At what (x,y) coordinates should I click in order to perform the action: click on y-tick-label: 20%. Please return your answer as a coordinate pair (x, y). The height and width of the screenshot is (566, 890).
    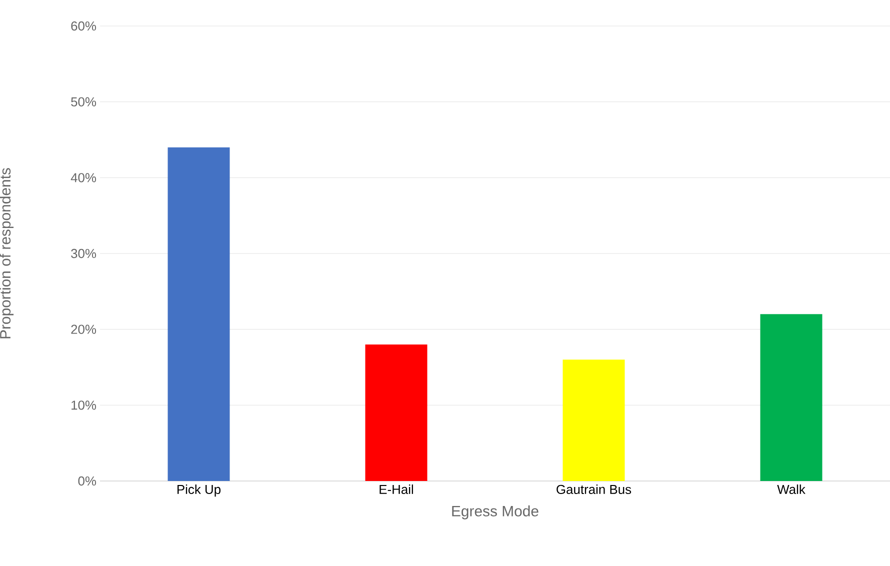
    Looking at the image, I should click on (83, 329).